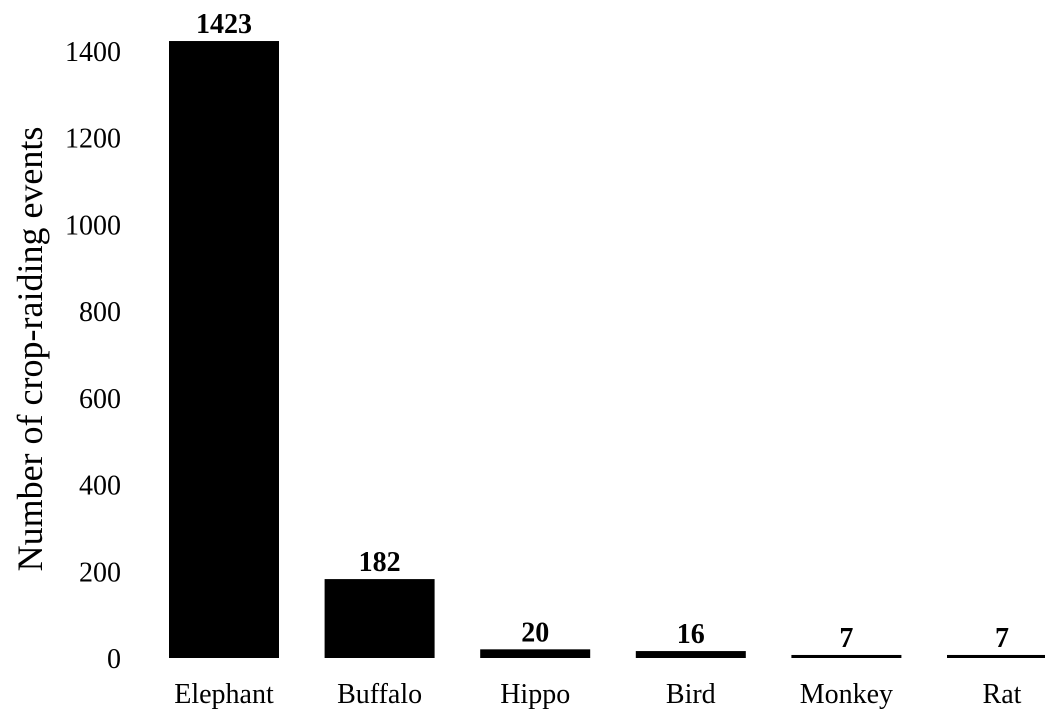 The width and height of the screenshot is (1045, 715). What do you see at coordinates (93, 52) in the screenshot?
I see `y-tick-label-1400: 1400` at bounding box center [93, 52].